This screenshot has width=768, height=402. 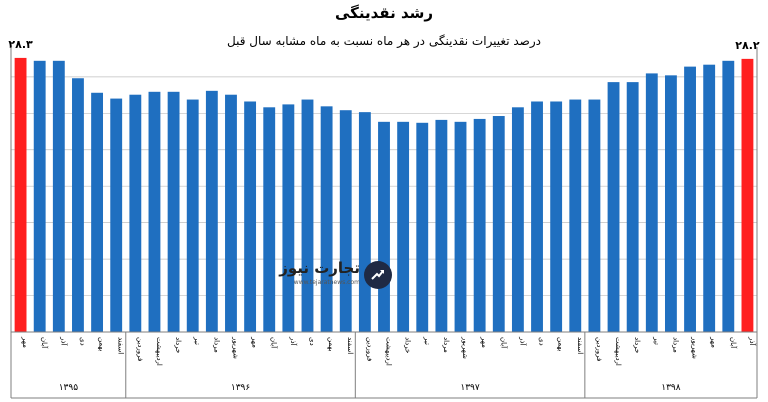 What do you see at coordinates (384, 13) in the screenshot?
I see `chart-title: رشد نقدینگی` at bounding box center [384, 13].